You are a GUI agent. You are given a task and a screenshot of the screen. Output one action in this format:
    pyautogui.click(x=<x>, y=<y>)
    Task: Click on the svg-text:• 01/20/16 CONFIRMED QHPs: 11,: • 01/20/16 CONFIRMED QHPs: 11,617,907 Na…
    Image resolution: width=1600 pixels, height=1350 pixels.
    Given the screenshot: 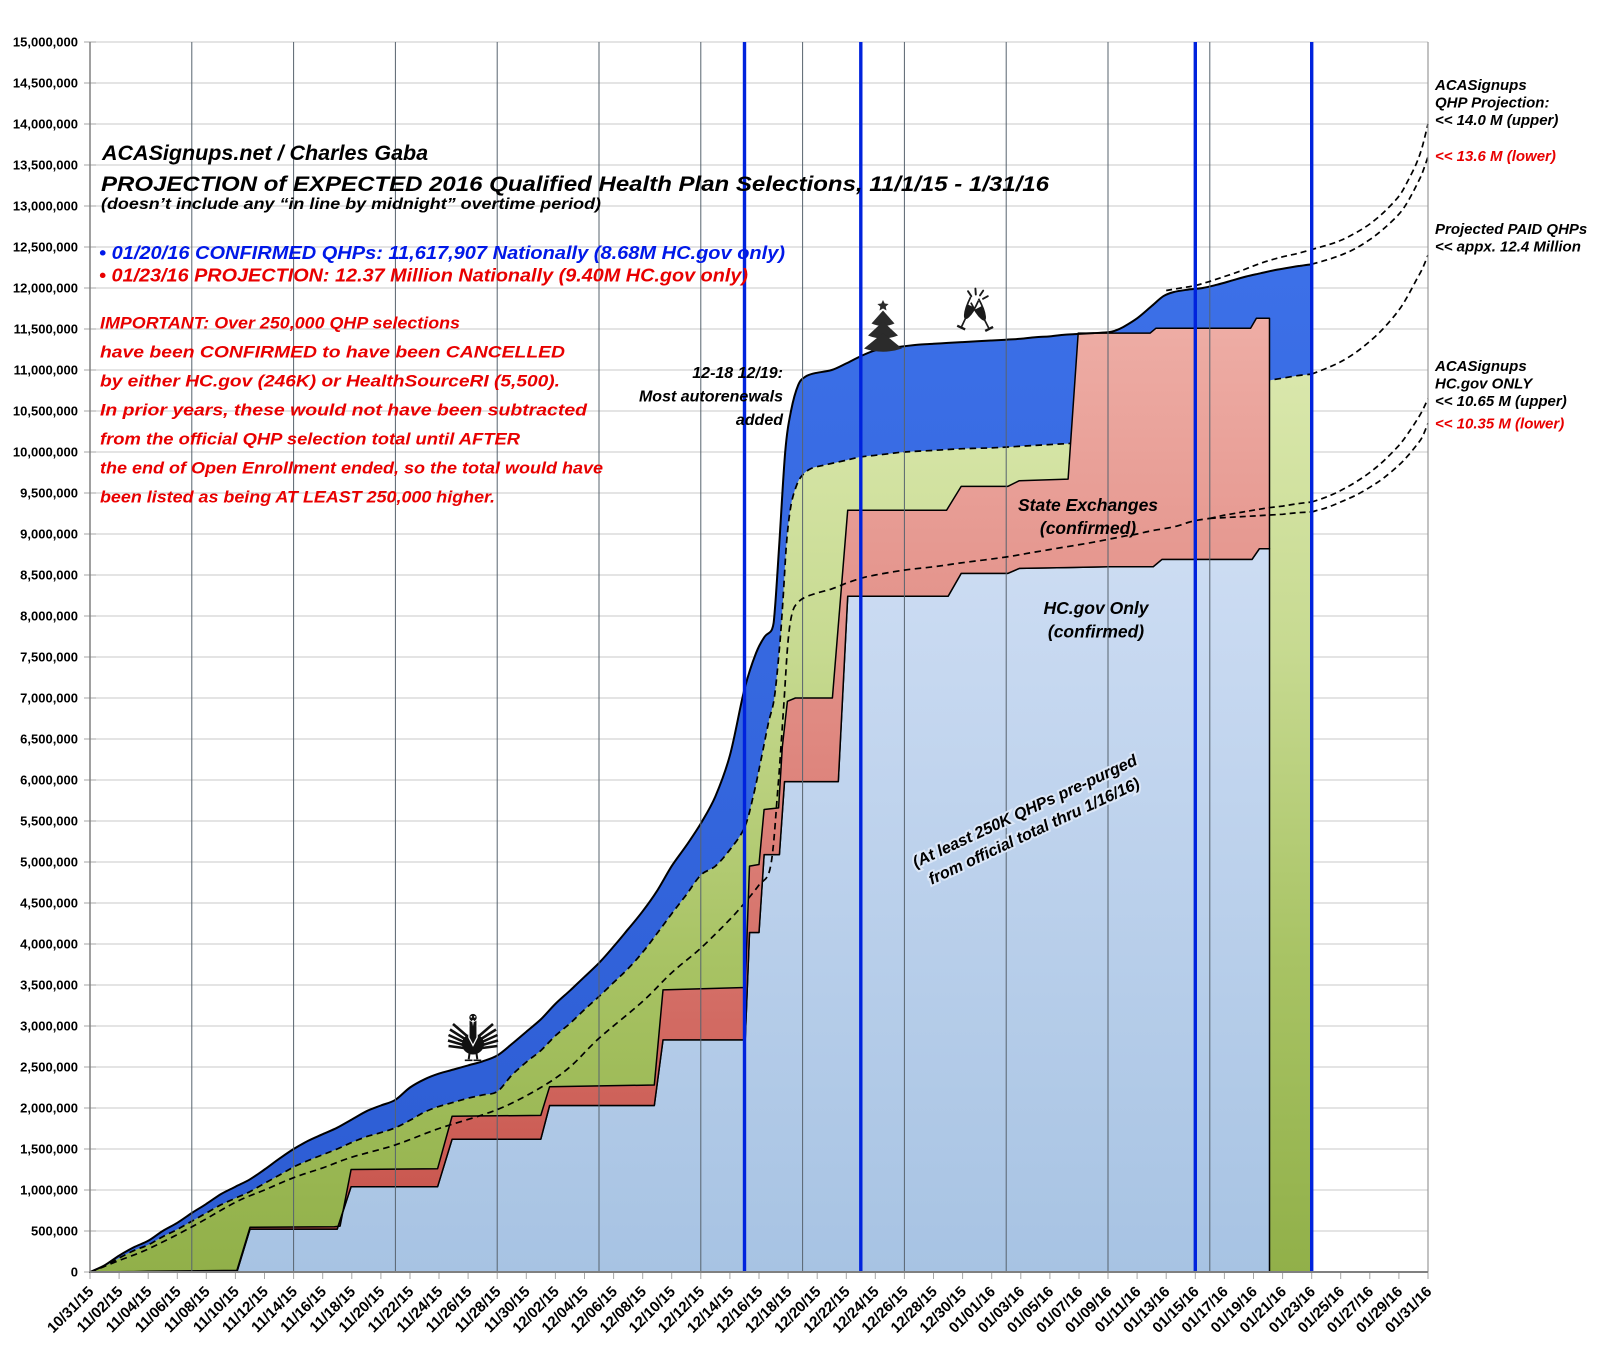 What is the action you would take?
    pyautogui.click(x=442, y=253)
    